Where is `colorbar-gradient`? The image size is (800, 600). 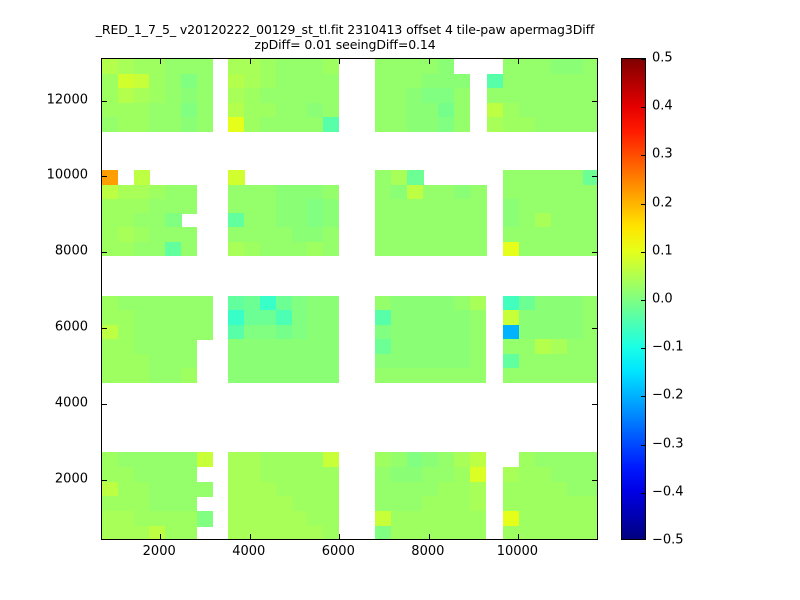 colorbar-gradient is located at coordinates (633, 299).